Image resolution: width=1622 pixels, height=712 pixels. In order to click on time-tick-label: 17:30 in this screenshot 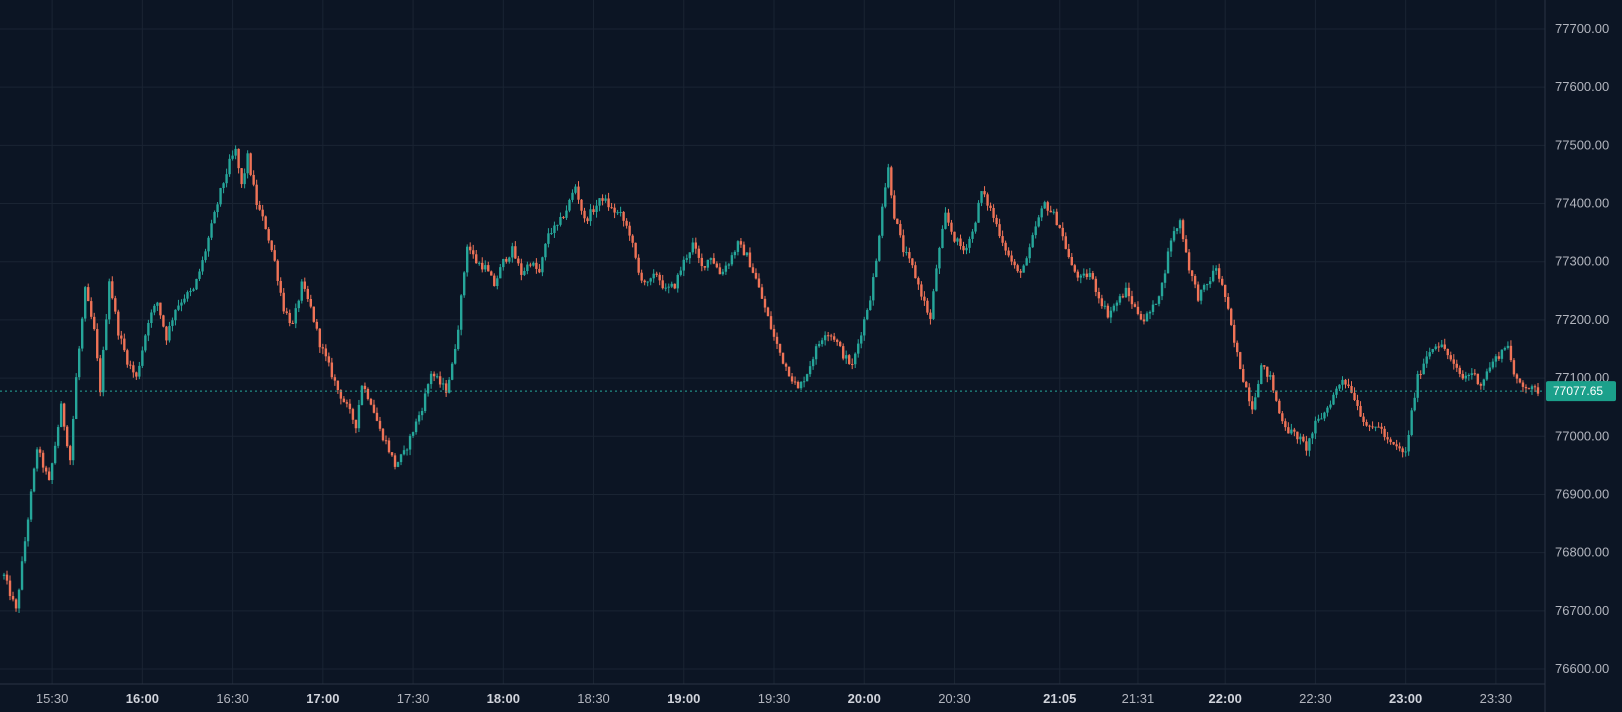, I will do `click(413, 698)`.